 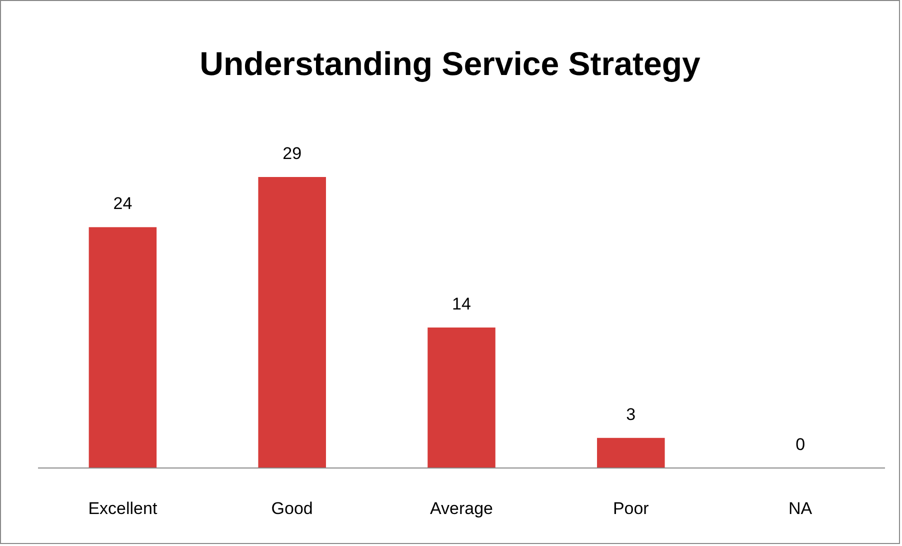 What do you see at coordinates (292, 153) in the screenshot?
I see `data-label: 29` at bounding box center [292, 153].